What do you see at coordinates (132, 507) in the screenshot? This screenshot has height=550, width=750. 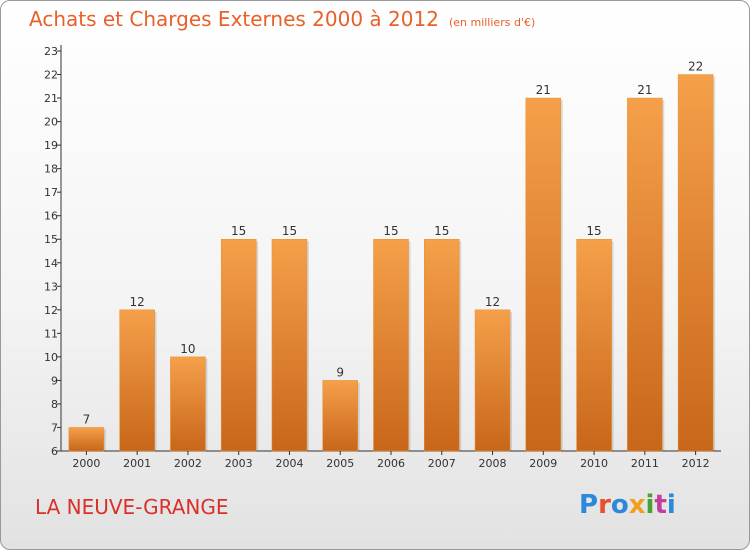 I see `location-label: LA NEUVE-GRANGE` at bounding box center [132, 507].